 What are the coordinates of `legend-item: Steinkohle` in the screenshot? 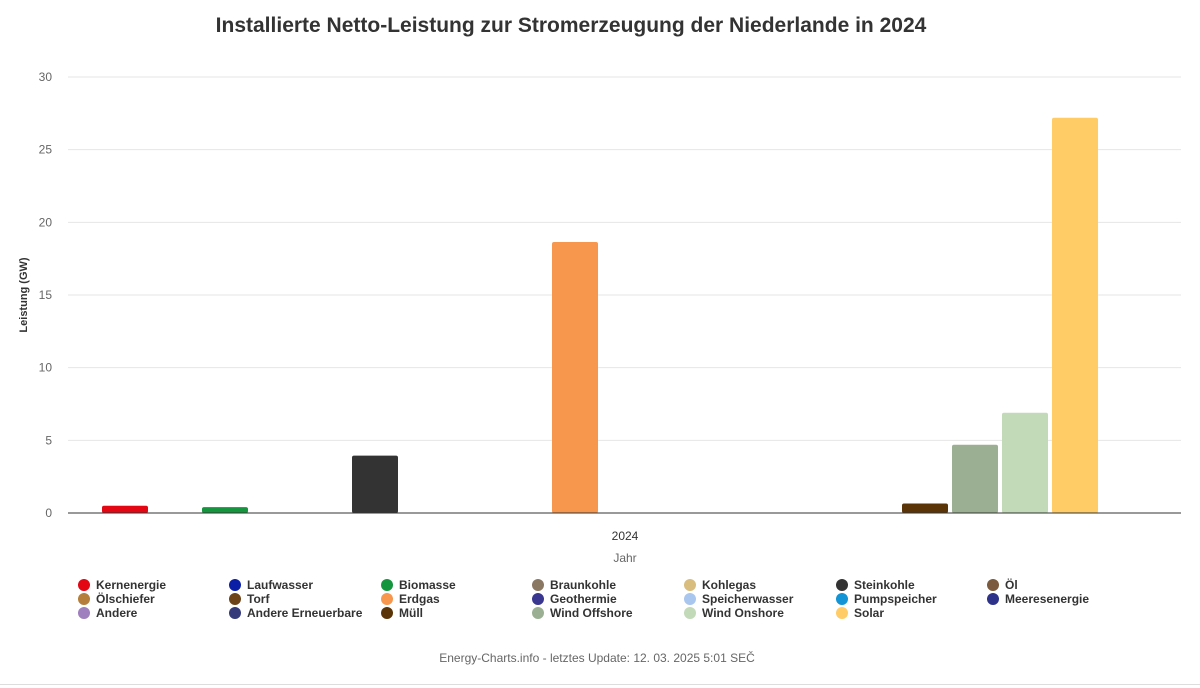 It's located at (875, 585).